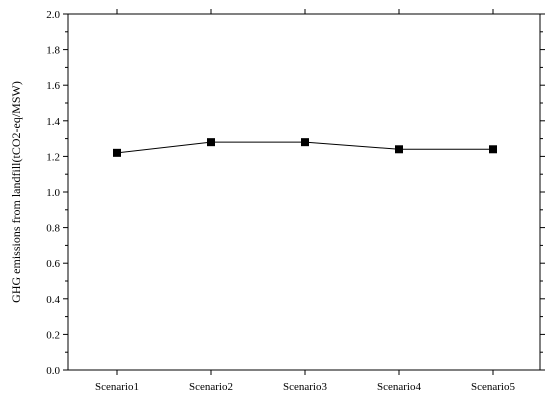 The height and width of the screenshot is (401, 550). What do you see at coordinates (53, 51) in the screenshot?
I see `y-tick-label: 1.8` at bounding box center [53, 51].